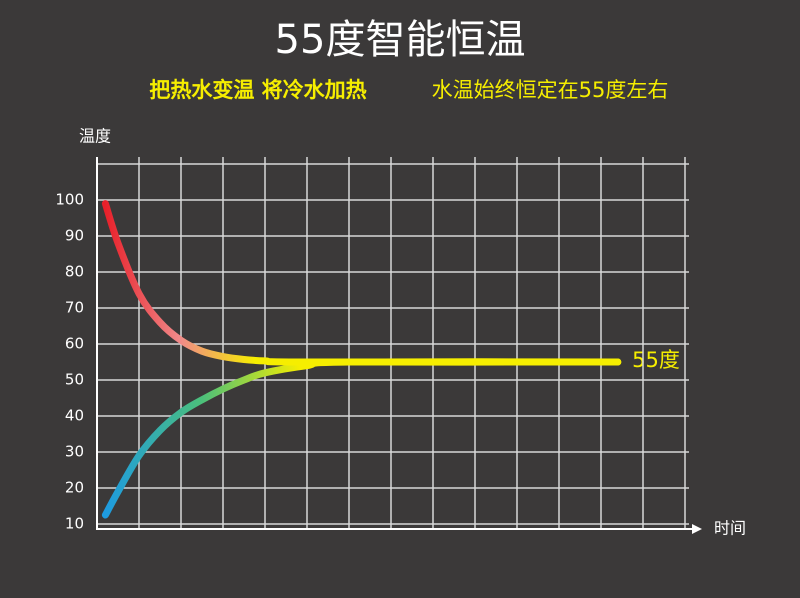 This screenshot has width=800, height=598. What do you see at coordinates (257, 90) in the screenshot?
I see `subtitle-bold: 把热水变温 将冷水加热` at bounding box center [257, 90].